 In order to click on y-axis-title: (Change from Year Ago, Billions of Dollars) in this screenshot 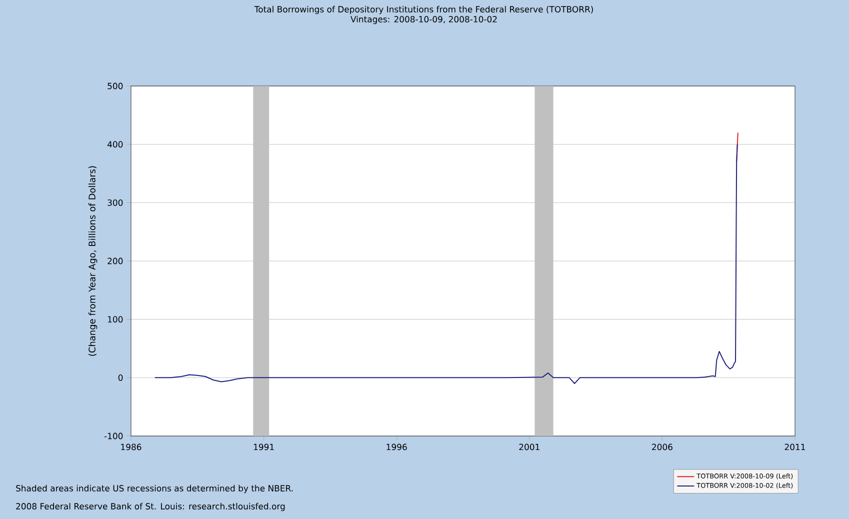, I will do `click(93, 261)`.